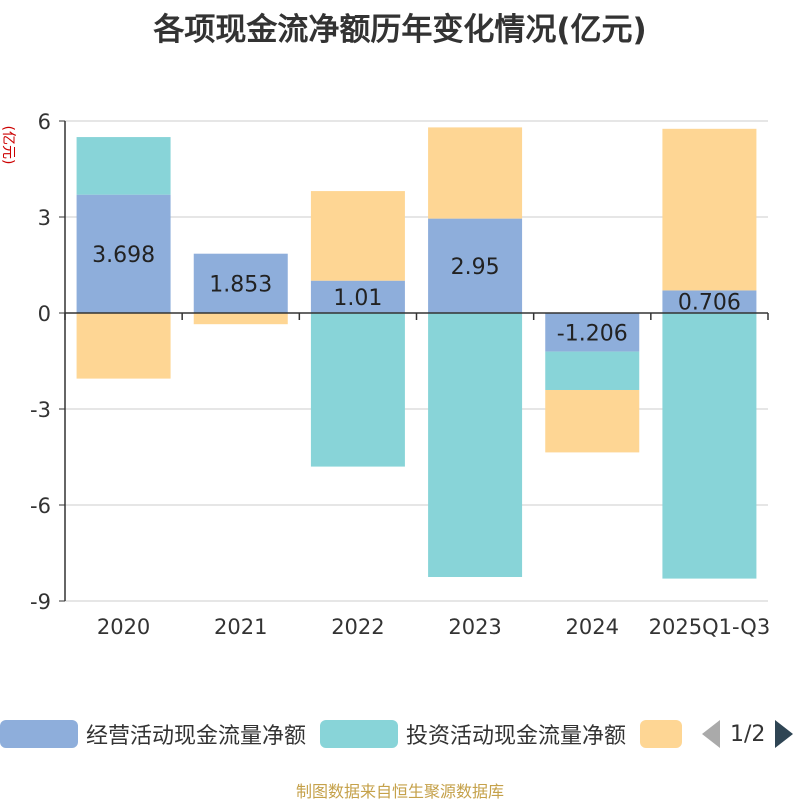  What do you see at coordinates (40, 506) in the screenshot?
I see `y-tick-label: -6` at bounding box center [40, 506].